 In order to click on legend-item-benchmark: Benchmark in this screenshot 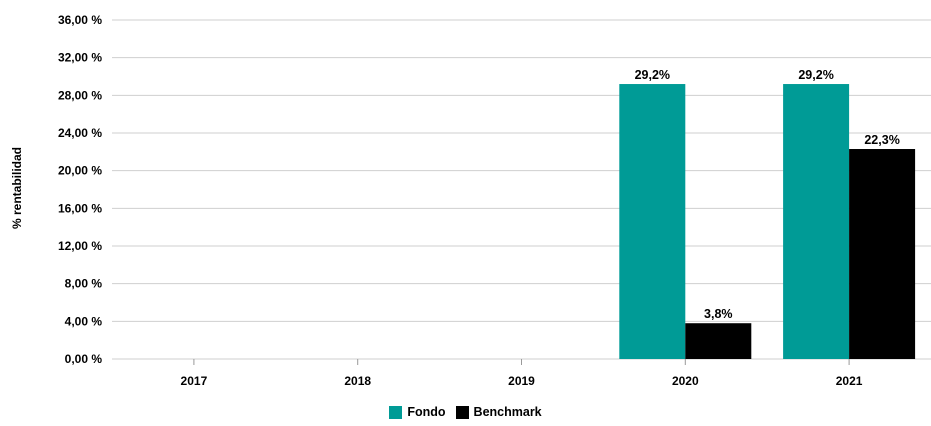, I will do `click(498, 412)`.